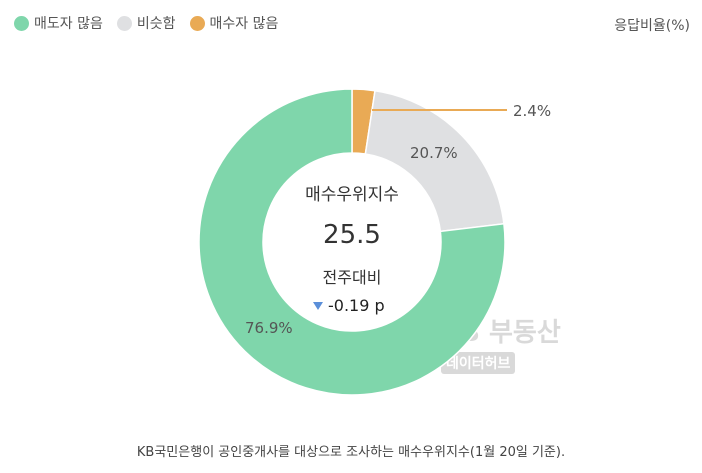 The height and width of the screenshot is (473, 702). Describe the element at coordinates (352, 235) in the screenshot. I see `center-value: 25.5` at that location.